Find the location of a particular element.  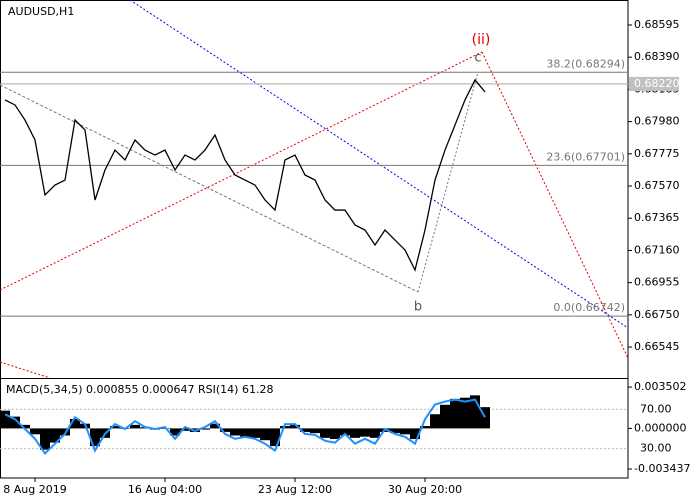

y-tick-label: 0.66750 is located at coordinates (657, 314).